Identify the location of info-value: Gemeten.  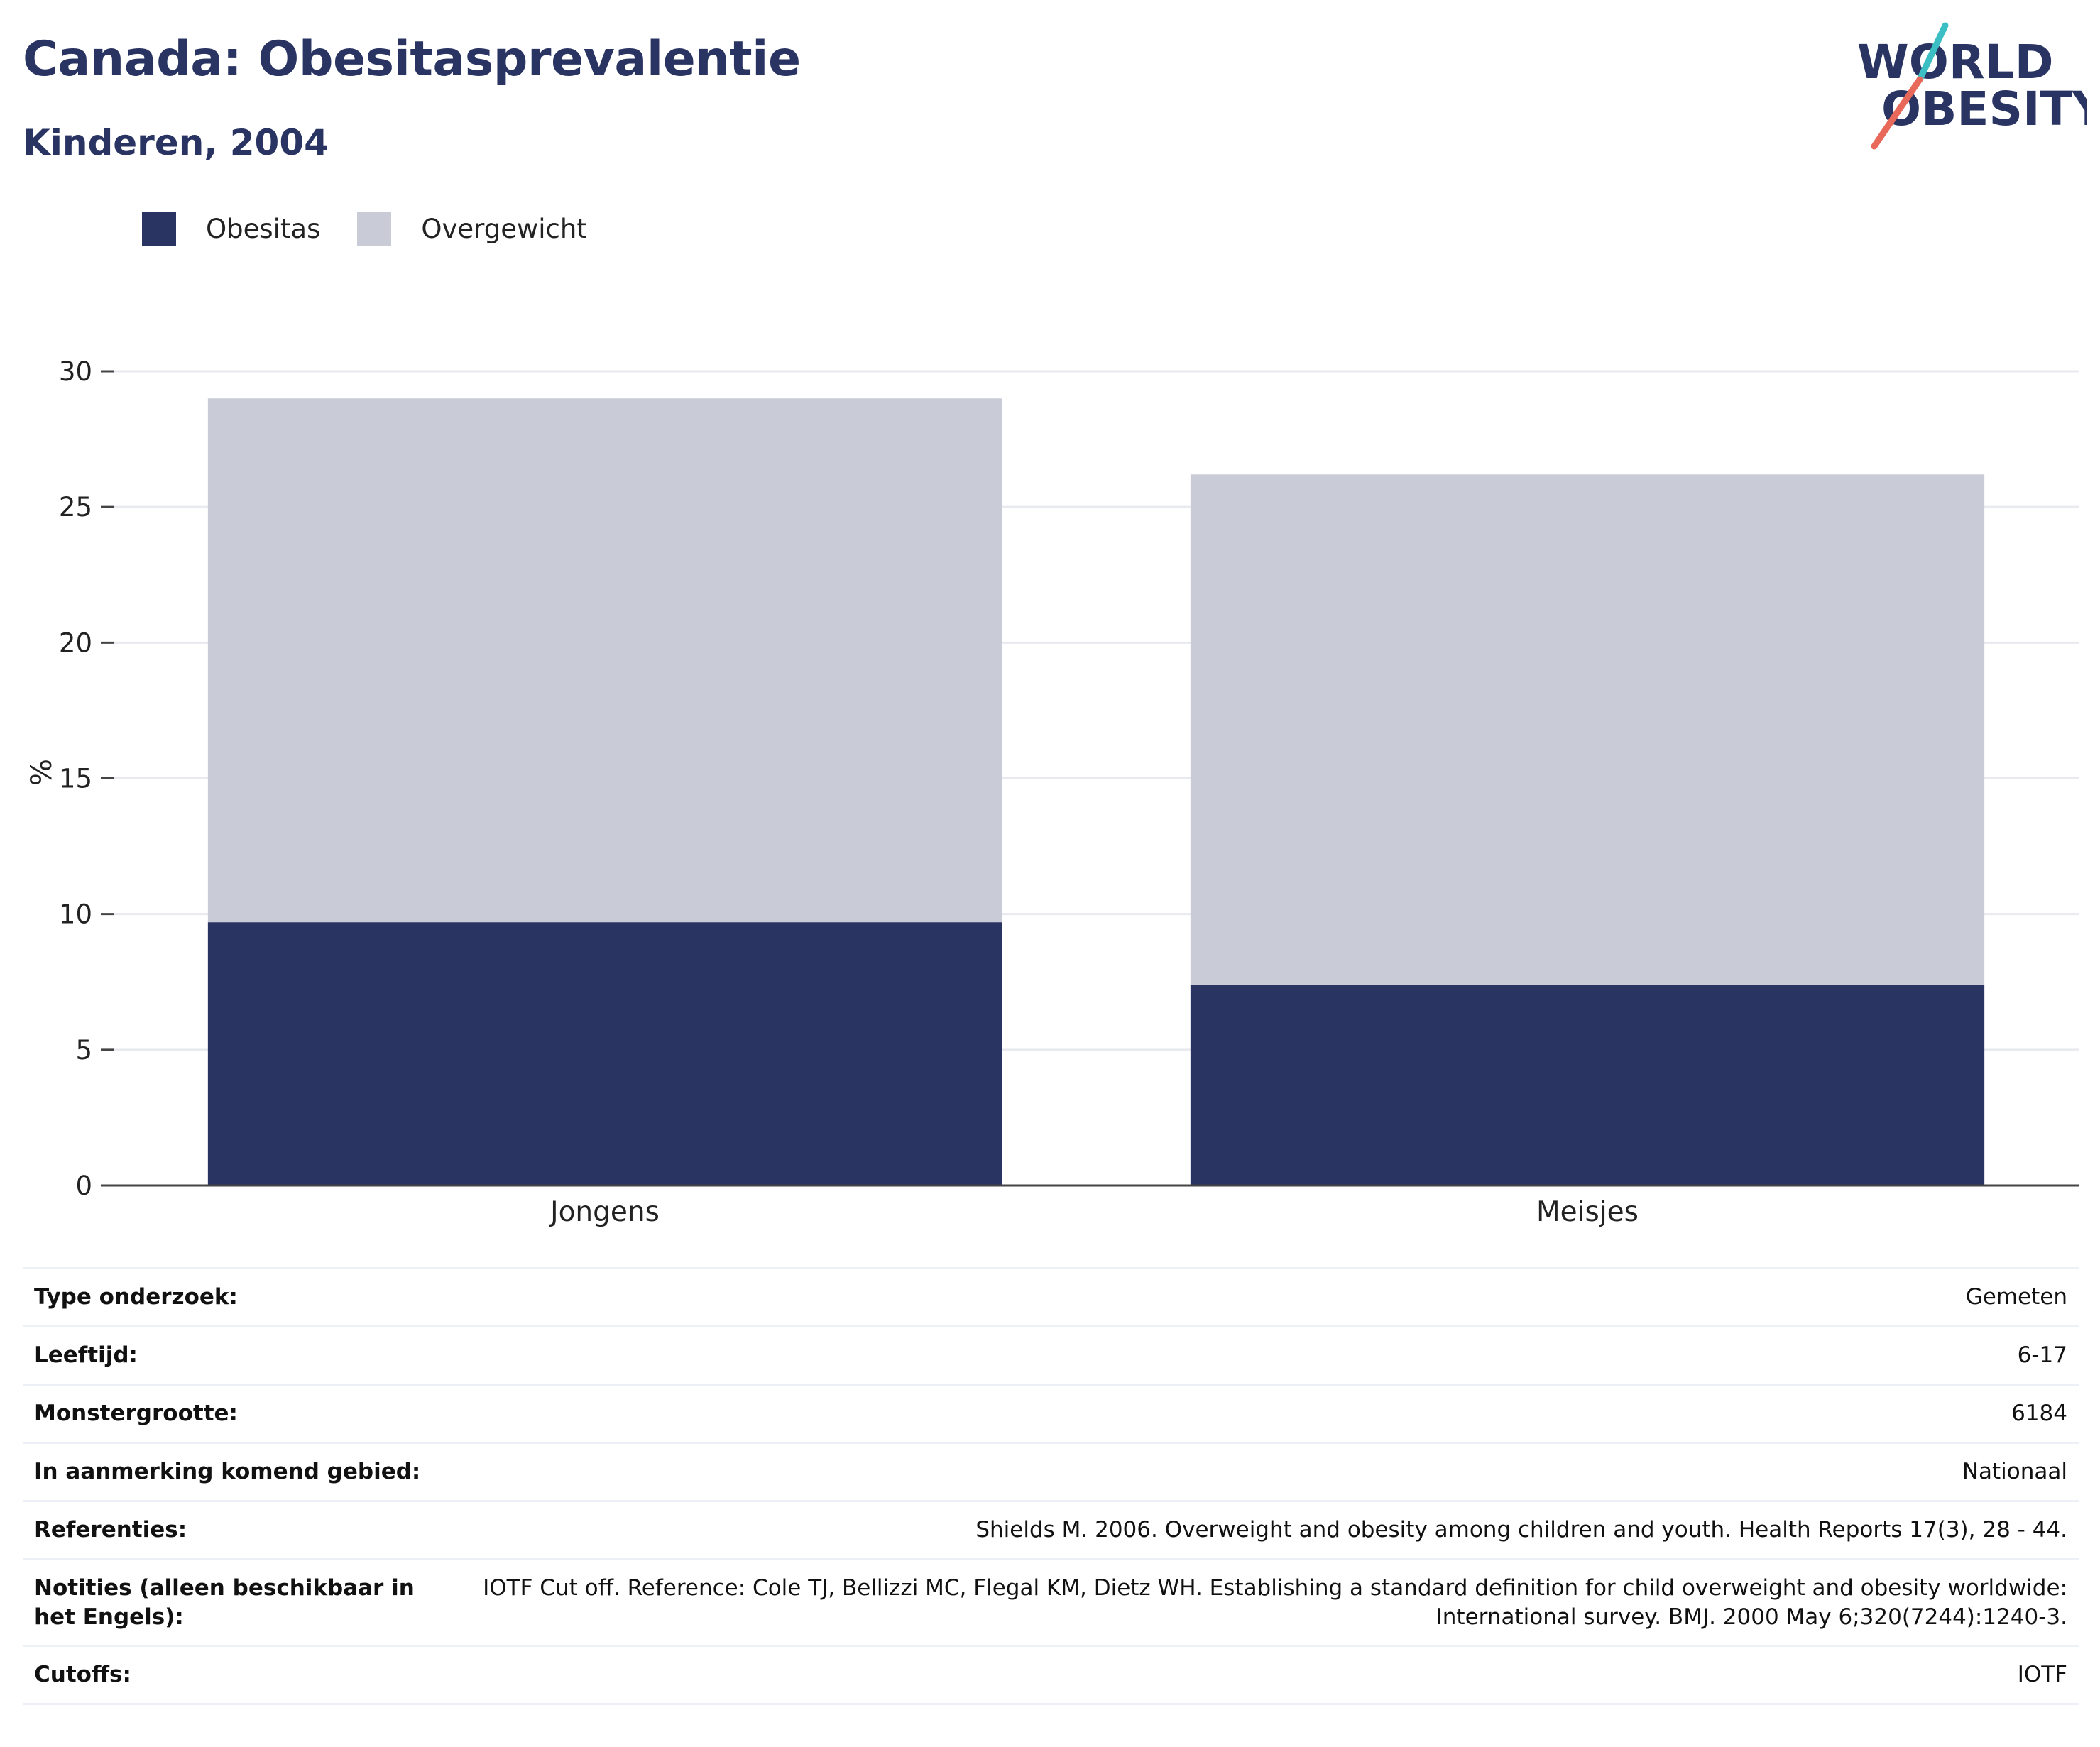
(2016, 1297).